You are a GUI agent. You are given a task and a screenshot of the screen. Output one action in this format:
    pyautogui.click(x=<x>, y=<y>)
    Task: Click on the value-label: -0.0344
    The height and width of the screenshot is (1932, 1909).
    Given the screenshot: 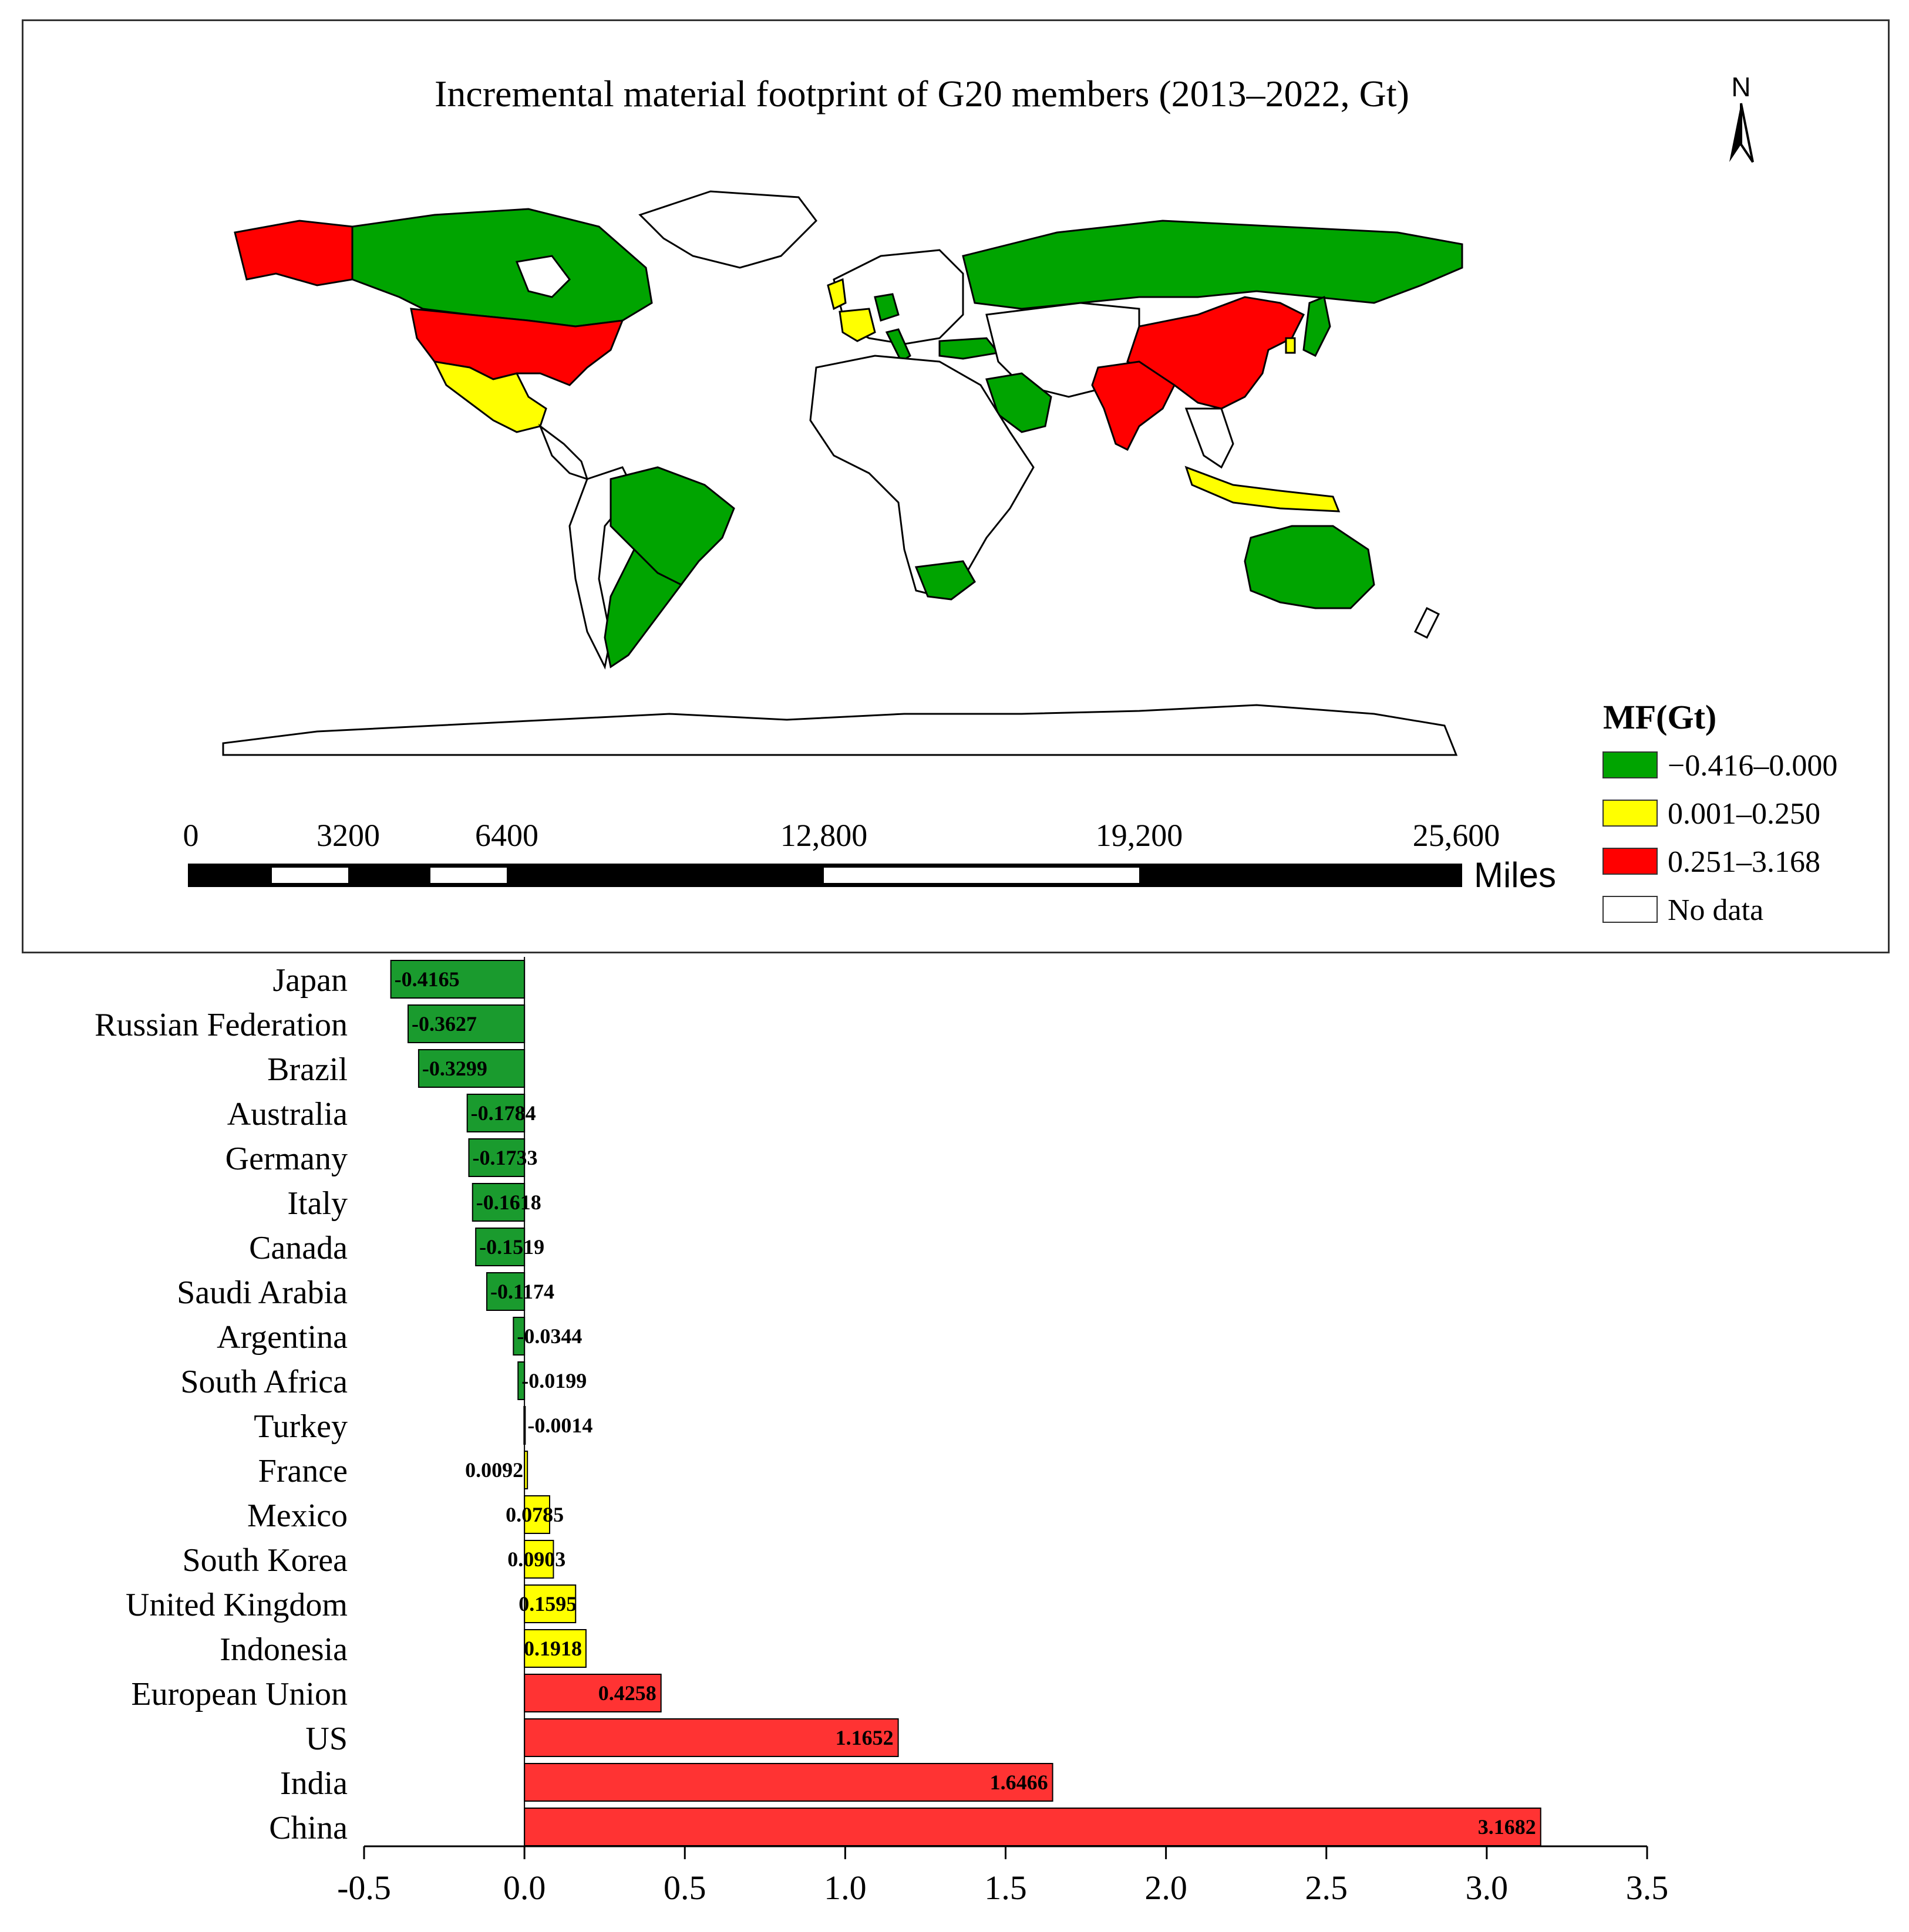 What is the action you would take?
    pyautogui.click(x=549, y=1336)
    